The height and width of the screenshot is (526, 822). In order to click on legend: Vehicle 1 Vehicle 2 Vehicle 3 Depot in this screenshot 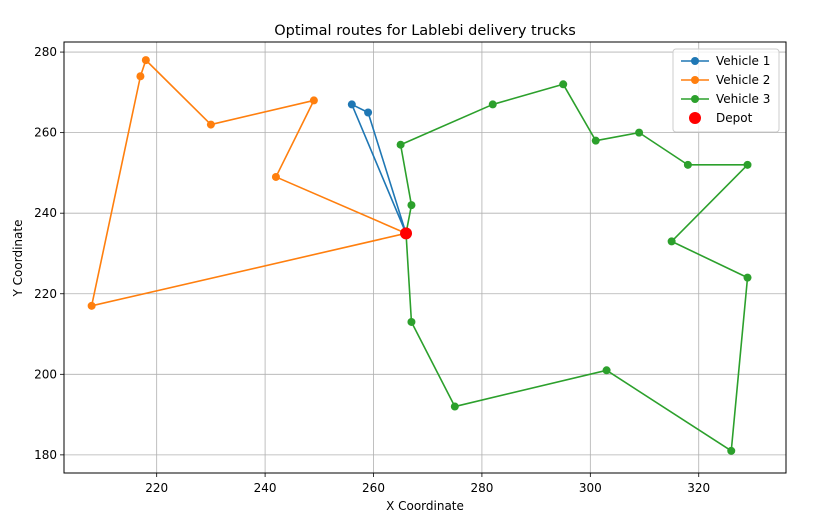, I will do `click(726, 90)`.